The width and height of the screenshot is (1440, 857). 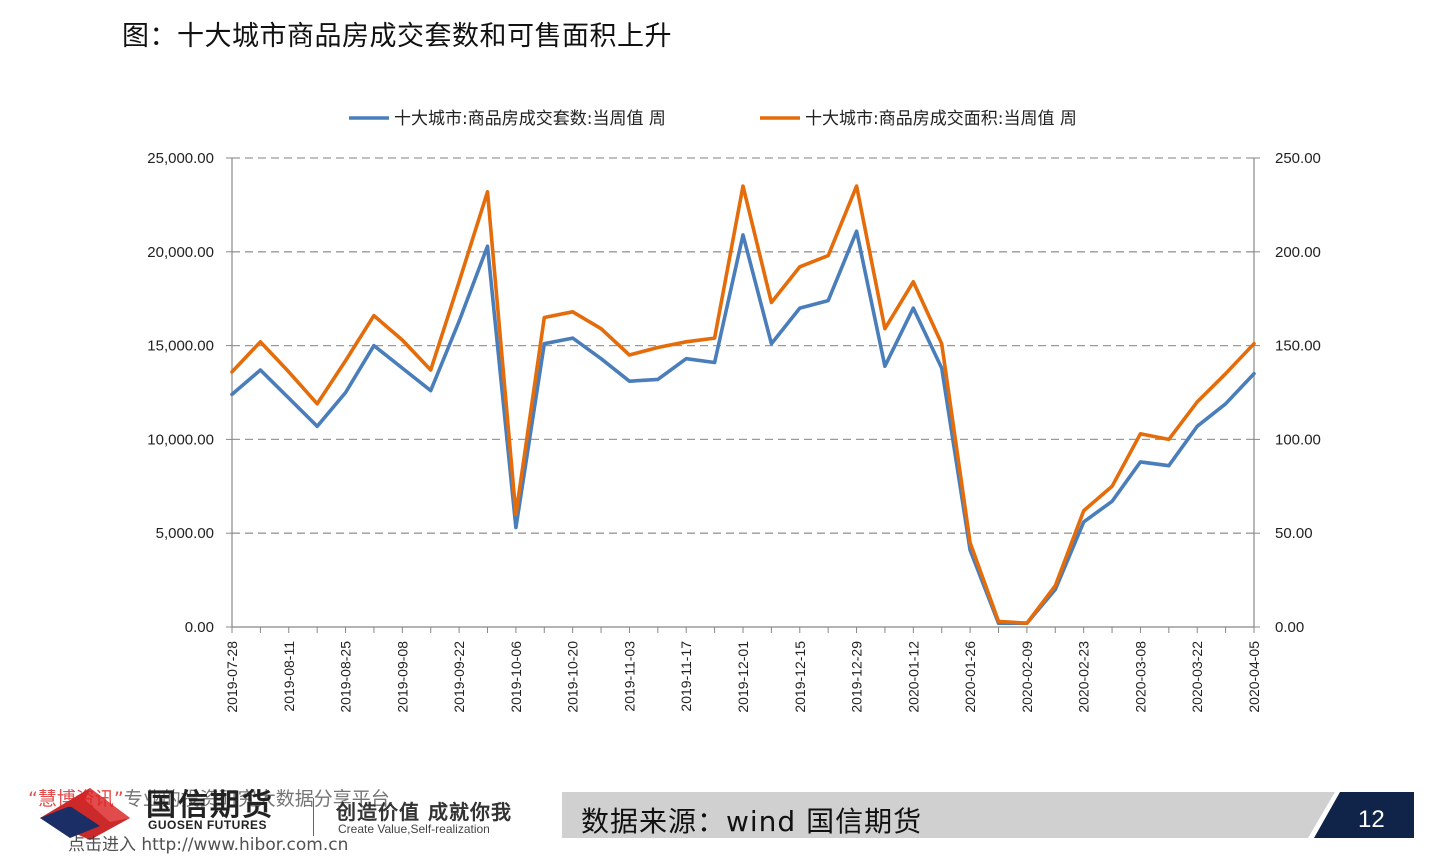 I want to click on source-bar-bg, so click(x=948, y=815).